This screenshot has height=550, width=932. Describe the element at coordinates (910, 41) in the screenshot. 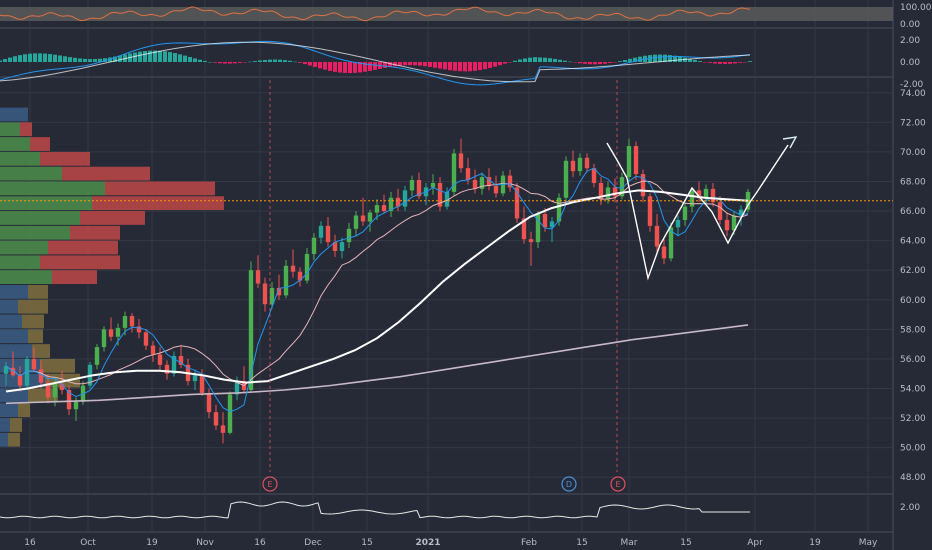

I see `macd-tick-label: 2.00` at that location.